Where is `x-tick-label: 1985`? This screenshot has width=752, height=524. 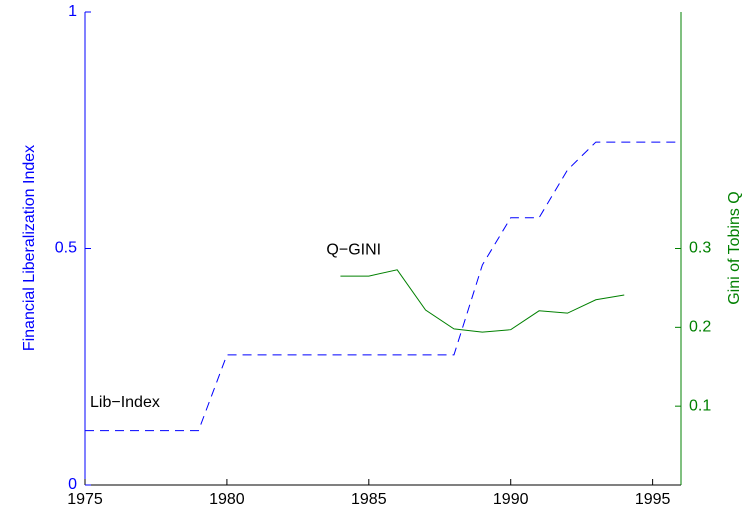
x-tick-label: 1985 is located at coordinates (369, 499).